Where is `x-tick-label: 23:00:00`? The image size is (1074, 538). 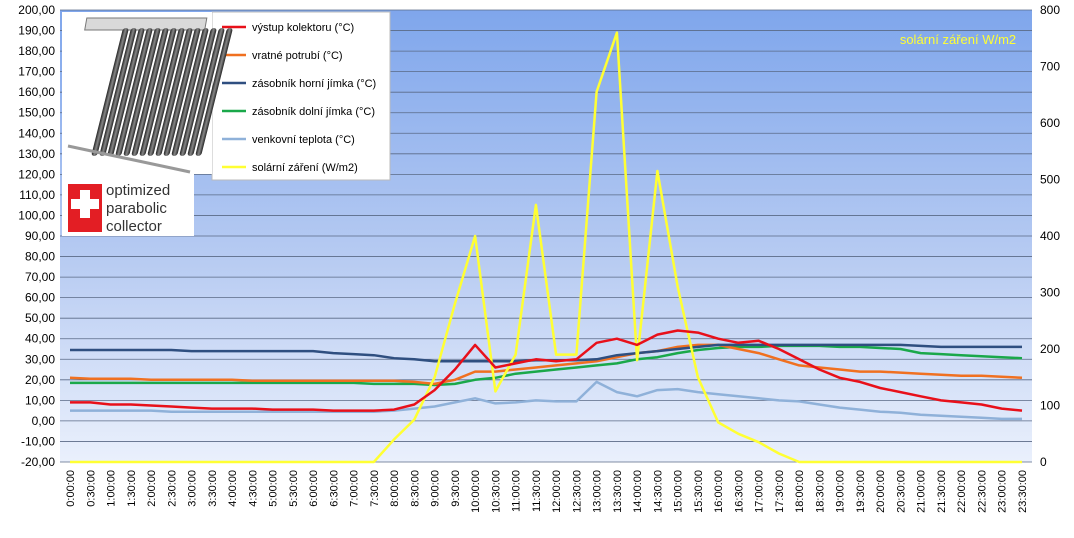 x-tick-label: 23:00:00 is located at coordinates (1003, 491).